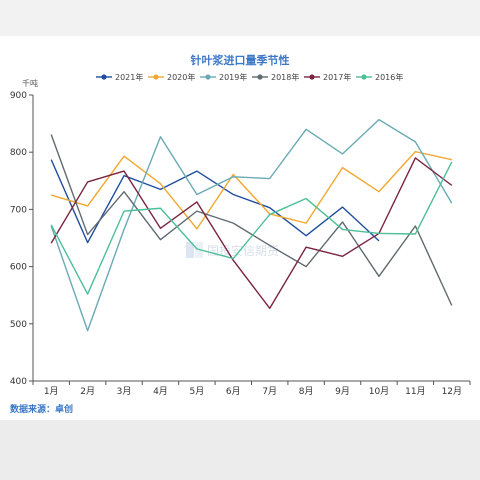 This screenshot has width=480, height=480. Describe the element at coordinates (87, 391) in the screenshot. I see `x-tick-label: 2月` at that location.